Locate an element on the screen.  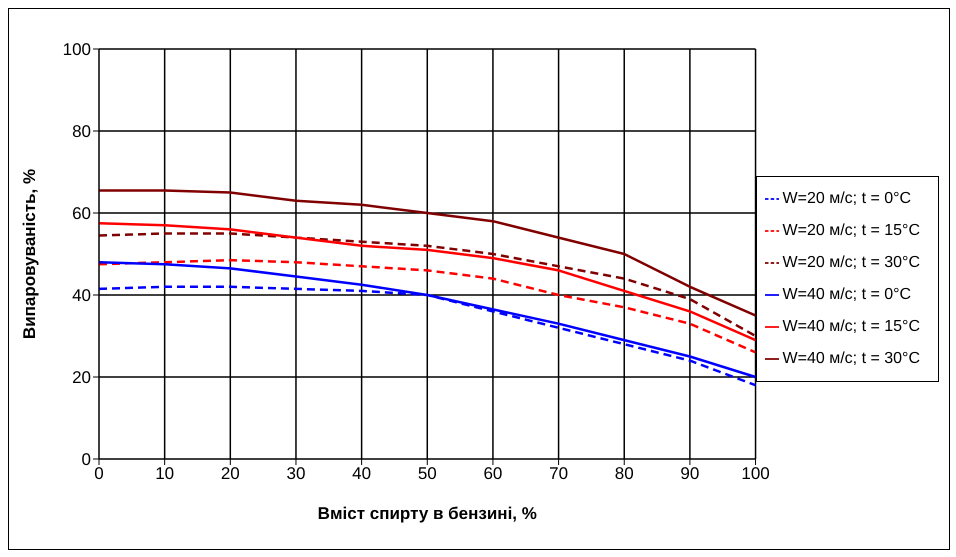
x-tick-label: 70 is located at coordinates (558, 474).